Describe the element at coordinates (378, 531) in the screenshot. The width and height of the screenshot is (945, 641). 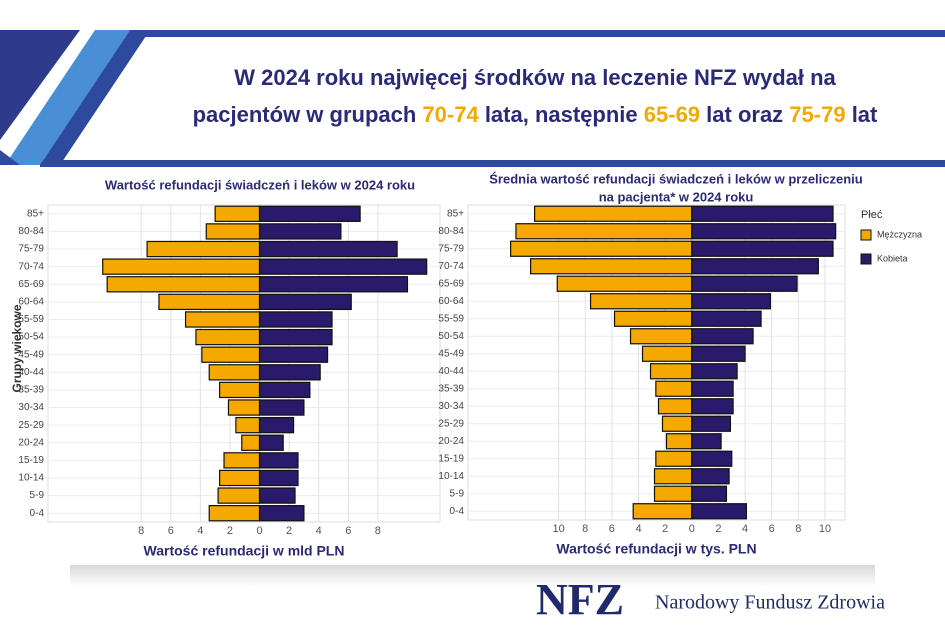
I see `x-tick-label: 8` at that location.